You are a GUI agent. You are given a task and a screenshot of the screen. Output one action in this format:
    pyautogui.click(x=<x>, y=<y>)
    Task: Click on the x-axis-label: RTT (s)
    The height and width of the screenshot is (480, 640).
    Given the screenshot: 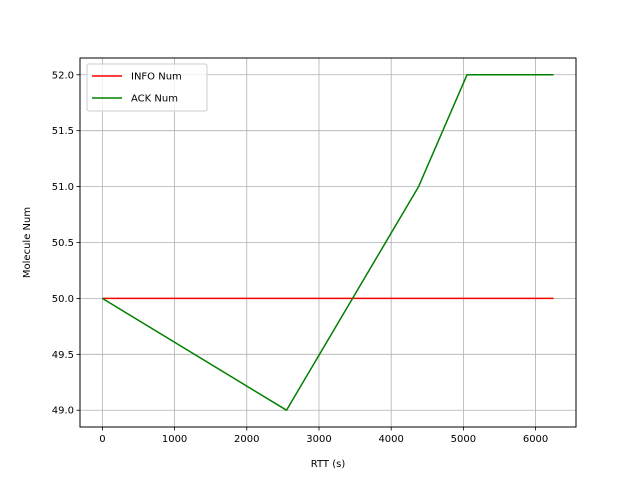 What is the action you would take?
    pyautogui.click(x=328, y=464)
    